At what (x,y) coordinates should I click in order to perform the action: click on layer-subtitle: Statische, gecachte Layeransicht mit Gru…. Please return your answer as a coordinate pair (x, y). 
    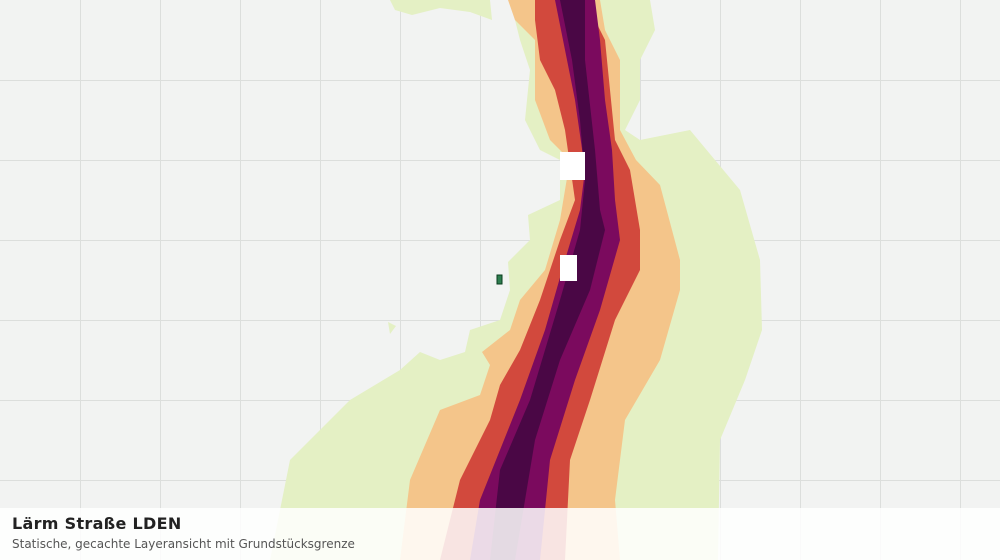
    Looking at the image, I should click on (183, 544).